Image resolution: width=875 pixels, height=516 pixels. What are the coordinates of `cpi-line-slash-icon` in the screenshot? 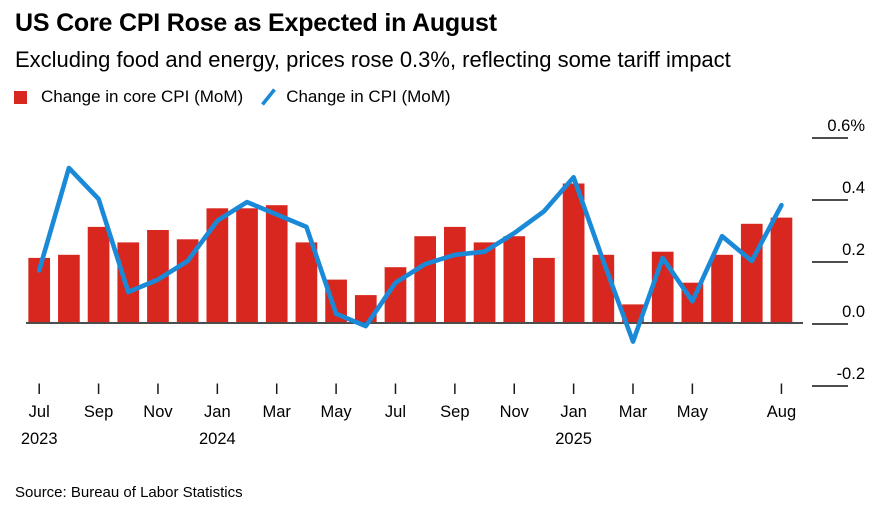 It's located at (269, 97).